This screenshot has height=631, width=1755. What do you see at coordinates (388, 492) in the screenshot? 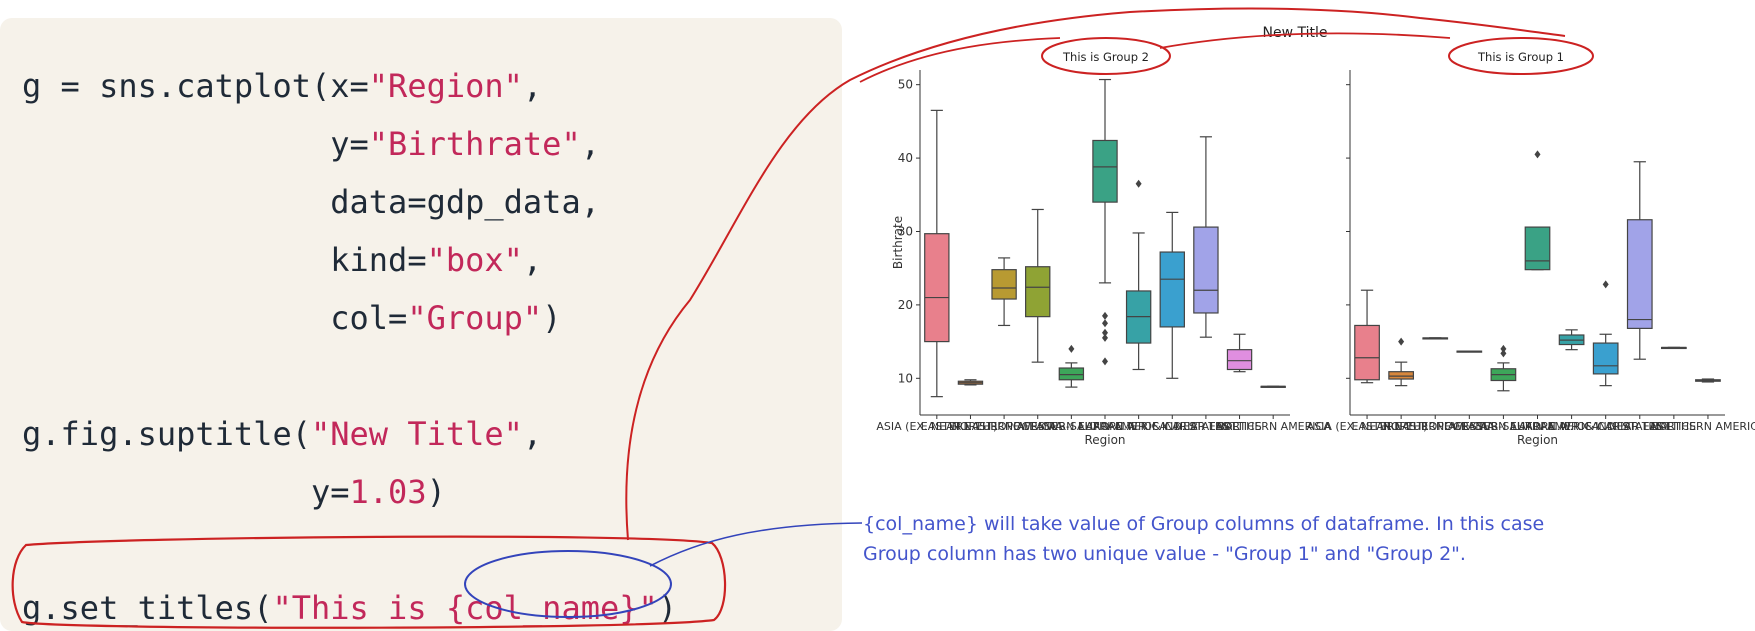
I see `code-token: 1.03` at bounding box center [388, 492].